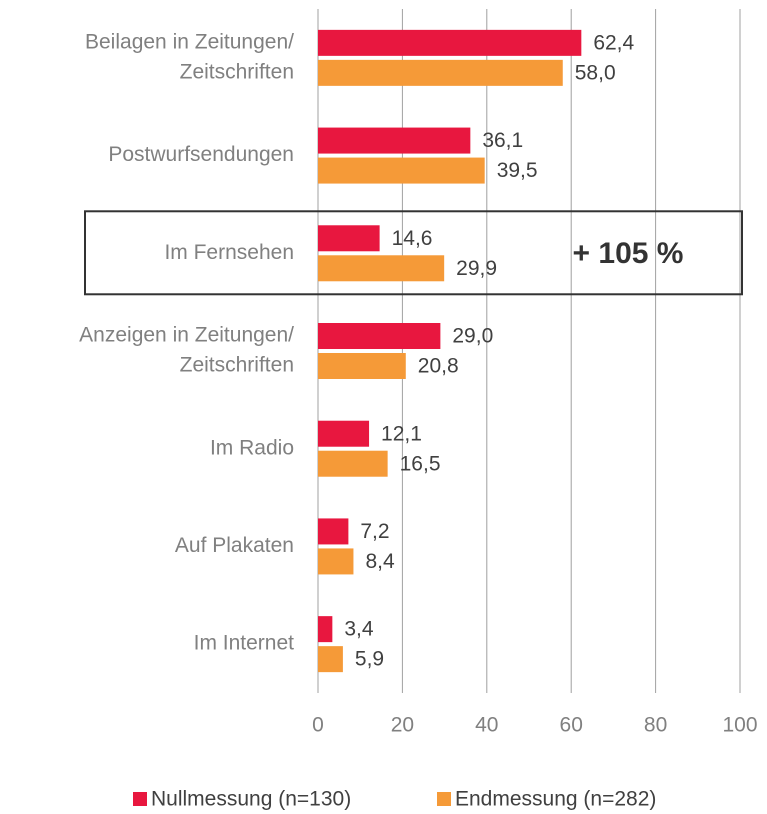  What do you see at coordinates (229, 252) in the screenshot?
I see `y-tick-label: Im Fernsehen` at bounding box center [229, 252].